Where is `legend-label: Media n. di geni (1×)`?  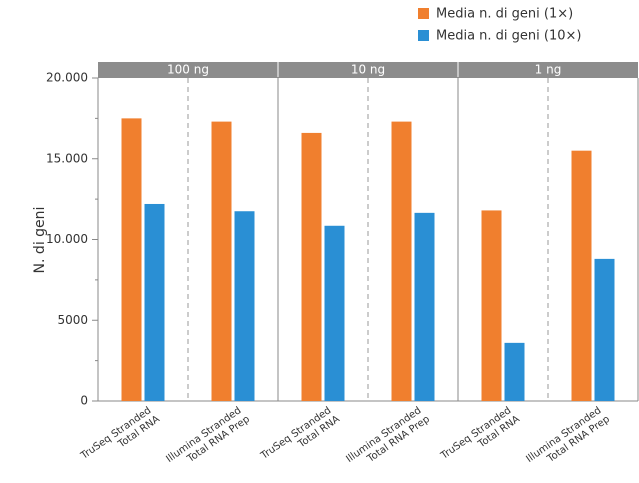
legend-label: Media n. di geni (1×) is located at coordinates (504, 14).